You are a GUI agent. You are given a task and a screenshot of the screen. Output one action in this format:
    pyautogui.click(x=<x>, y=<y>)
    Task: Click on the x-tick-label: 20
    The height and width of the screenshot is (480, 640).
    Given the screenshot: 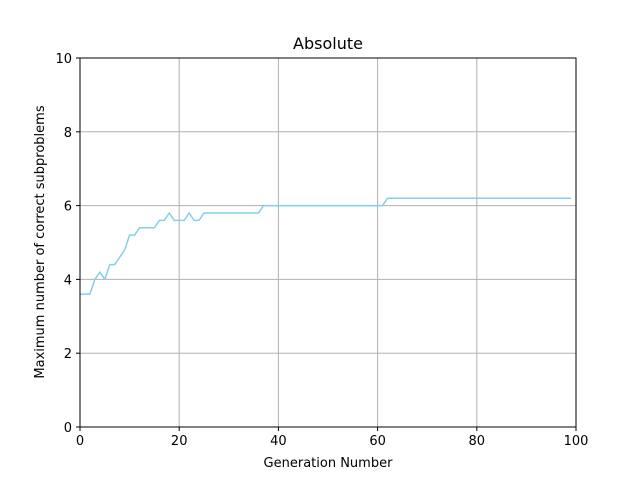 What is the action you would take?
    pyautogui.click(x=179, y=441)
    